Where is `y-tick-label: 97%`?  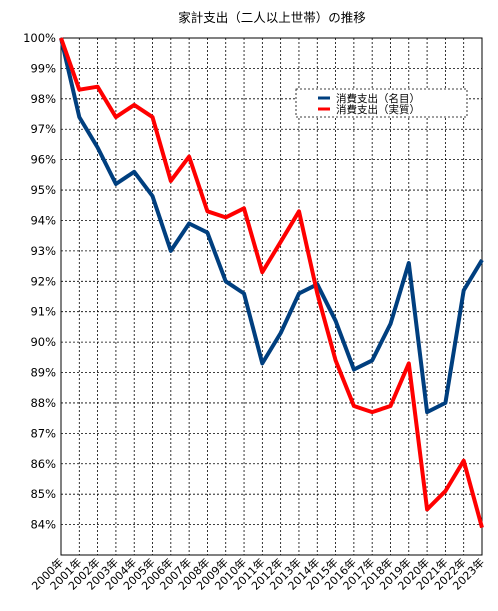 y-tick-label: 97% is located at coordinates (43, 129).